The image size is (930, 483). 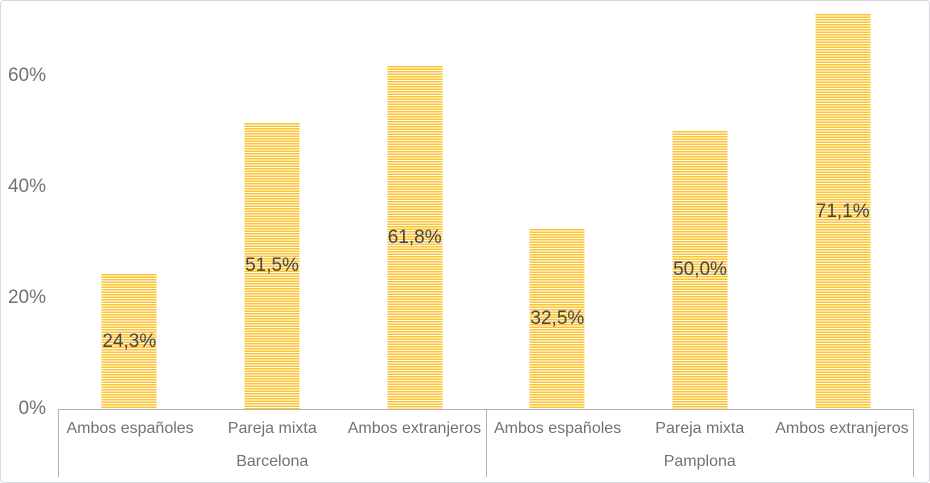 I want to click on bar-slot: 71,1%, so click(x=842, y=205).